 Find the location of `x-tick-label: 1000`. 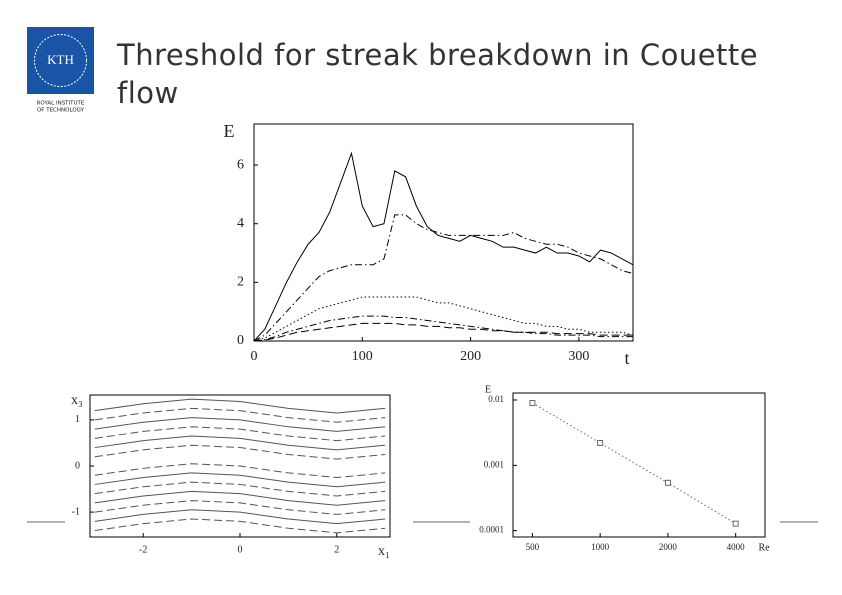

x-tick-label: 1000 is located at coordinates (600, 547).